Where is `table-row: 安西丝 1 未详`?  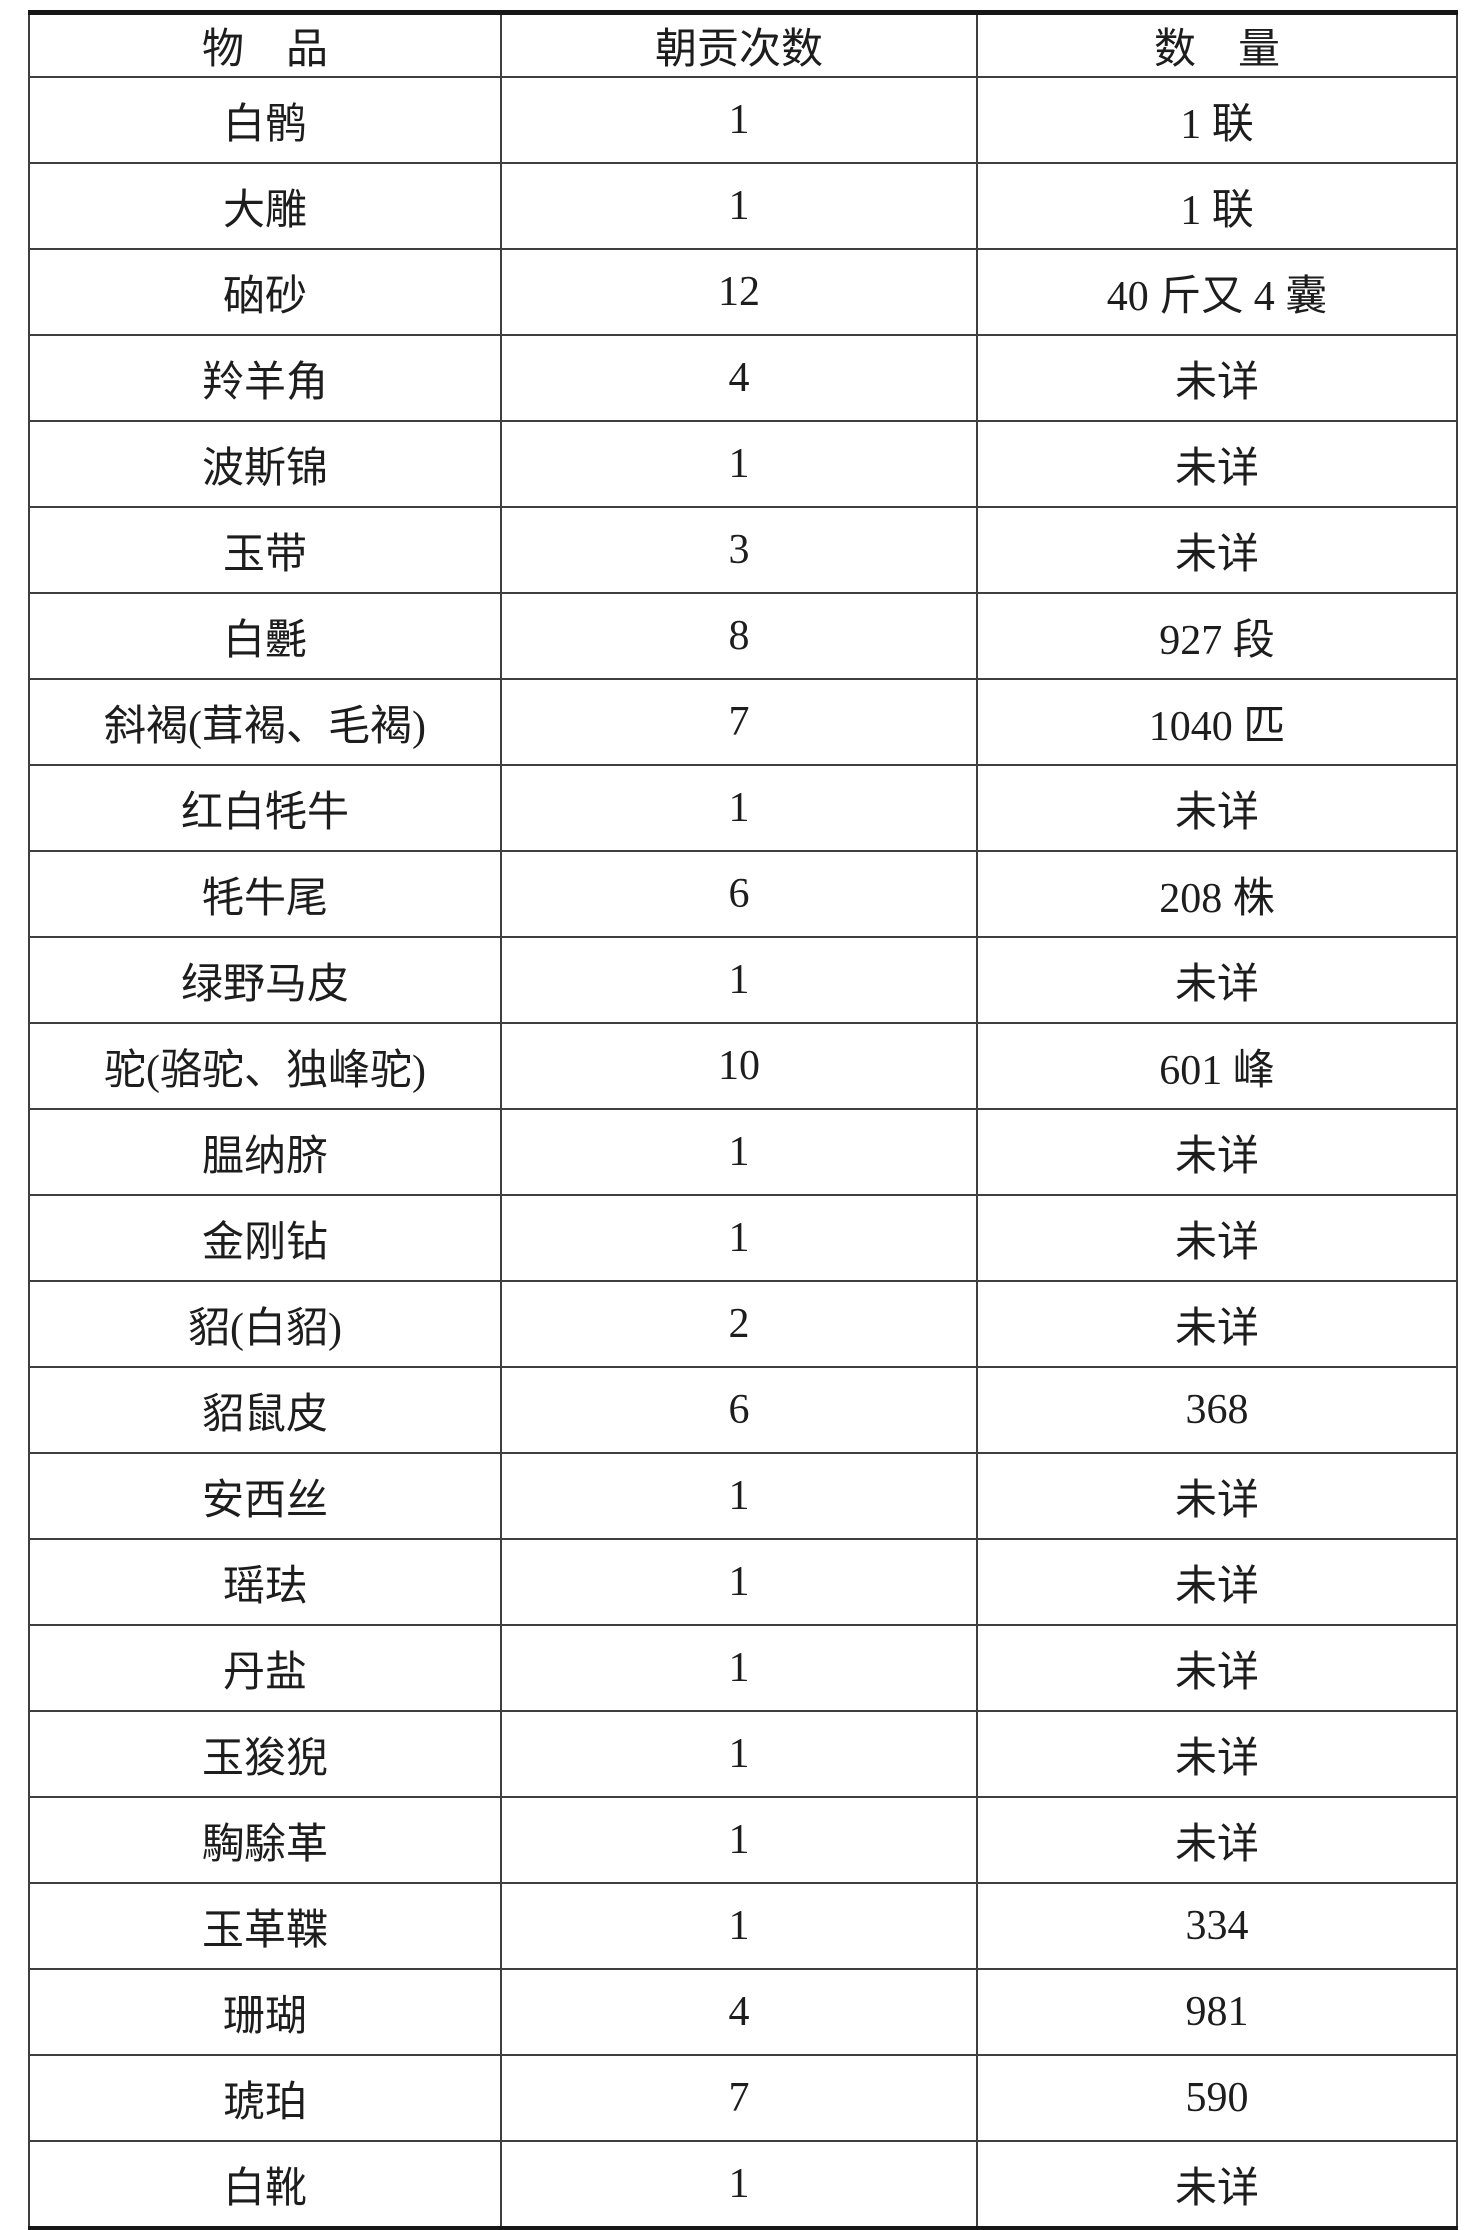 table-row: 安西丝 1 未详 is located at coordinates (743, 1496).